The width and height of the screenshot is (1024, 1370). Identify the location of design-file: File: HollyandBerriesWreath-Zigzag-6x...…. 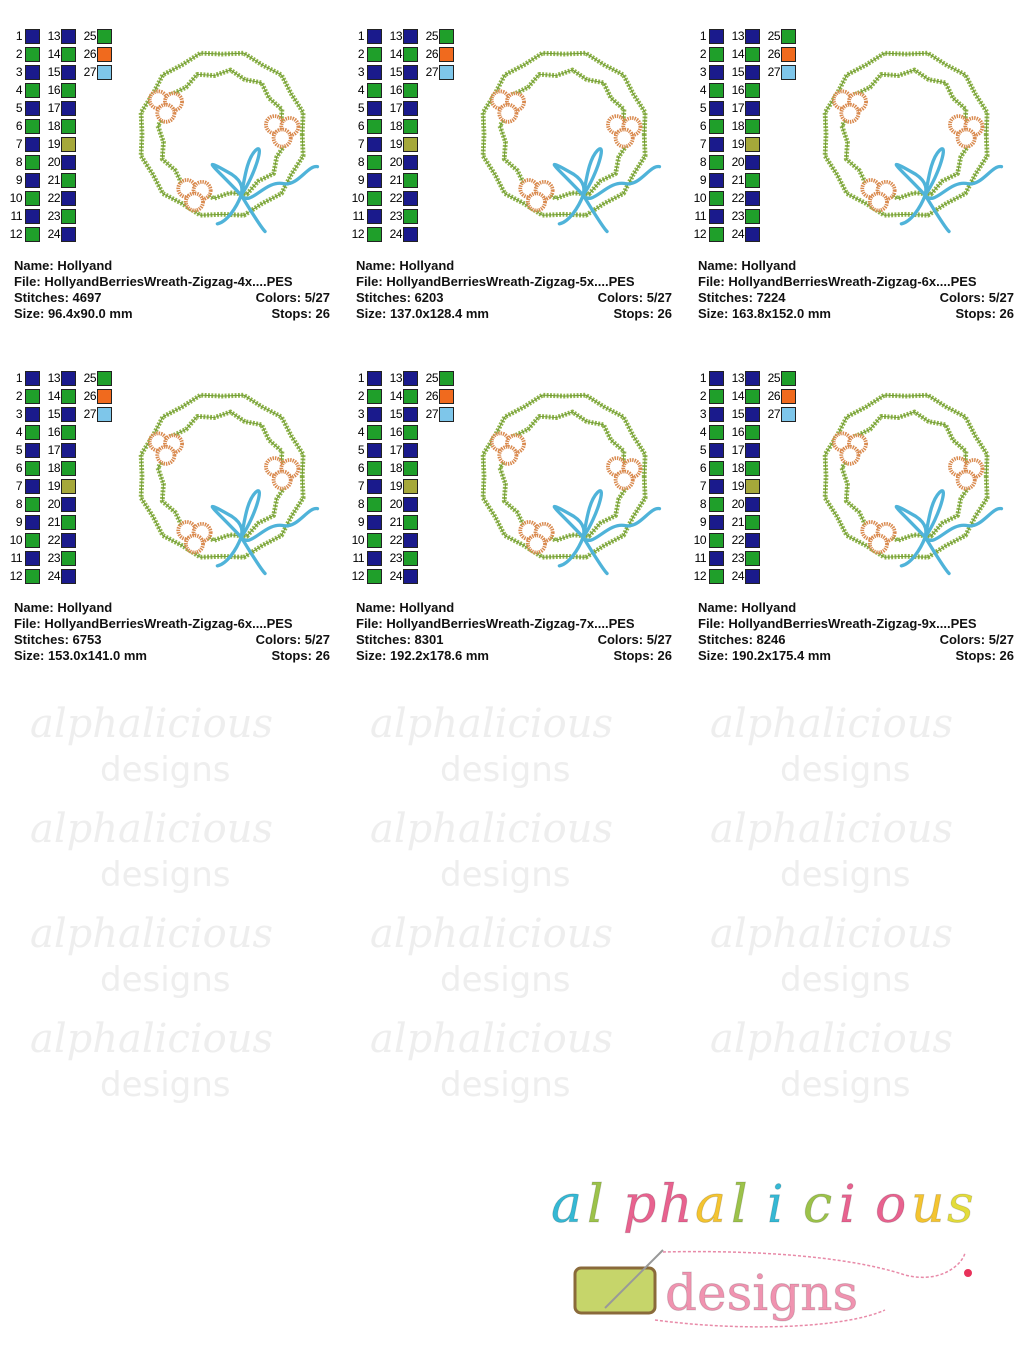
(837, 281).